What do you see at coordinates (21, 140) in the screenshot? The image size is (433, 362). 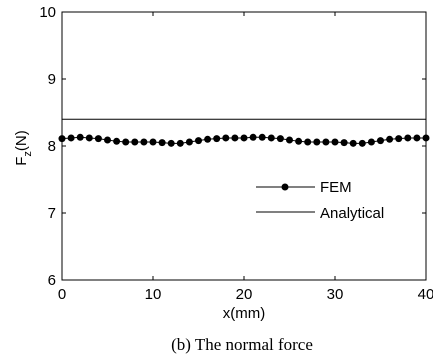 I see `y-axis-label-unit: (N)` at bounding box center [21, 140].